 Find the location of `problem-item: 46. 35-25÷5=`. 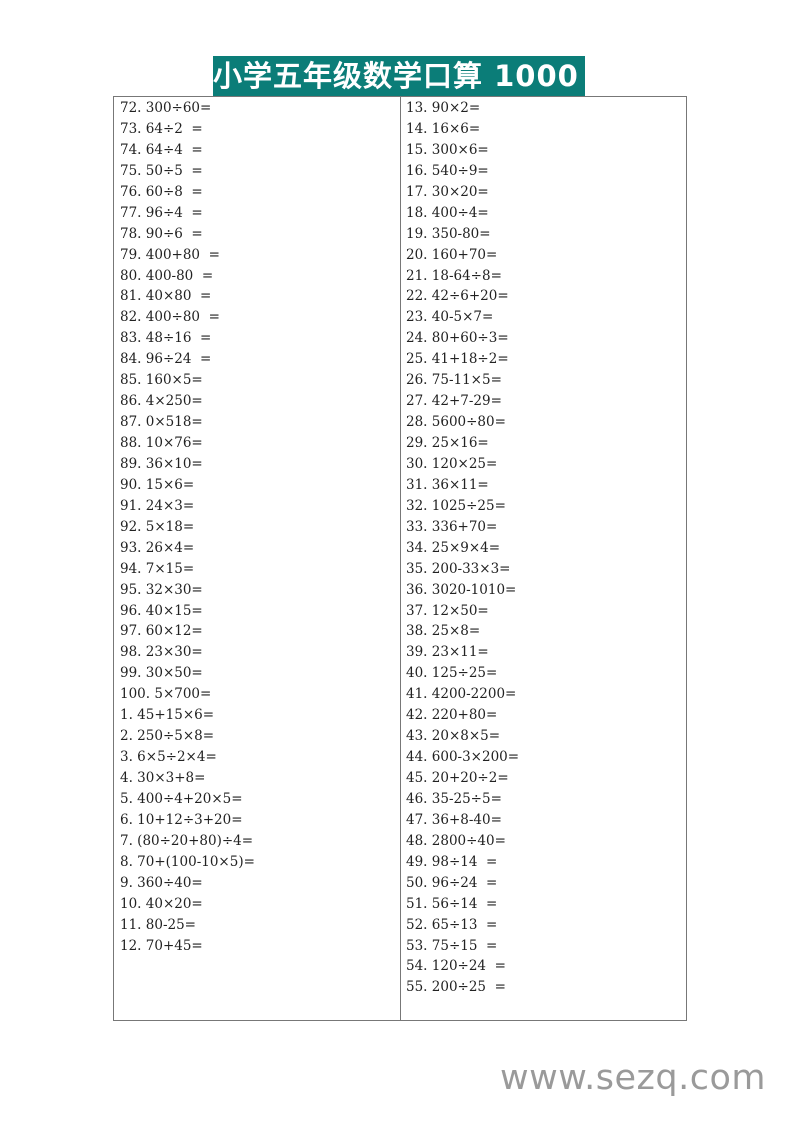

problem-item: 46. 35-25÷5= is located at coordinates (454, 798).